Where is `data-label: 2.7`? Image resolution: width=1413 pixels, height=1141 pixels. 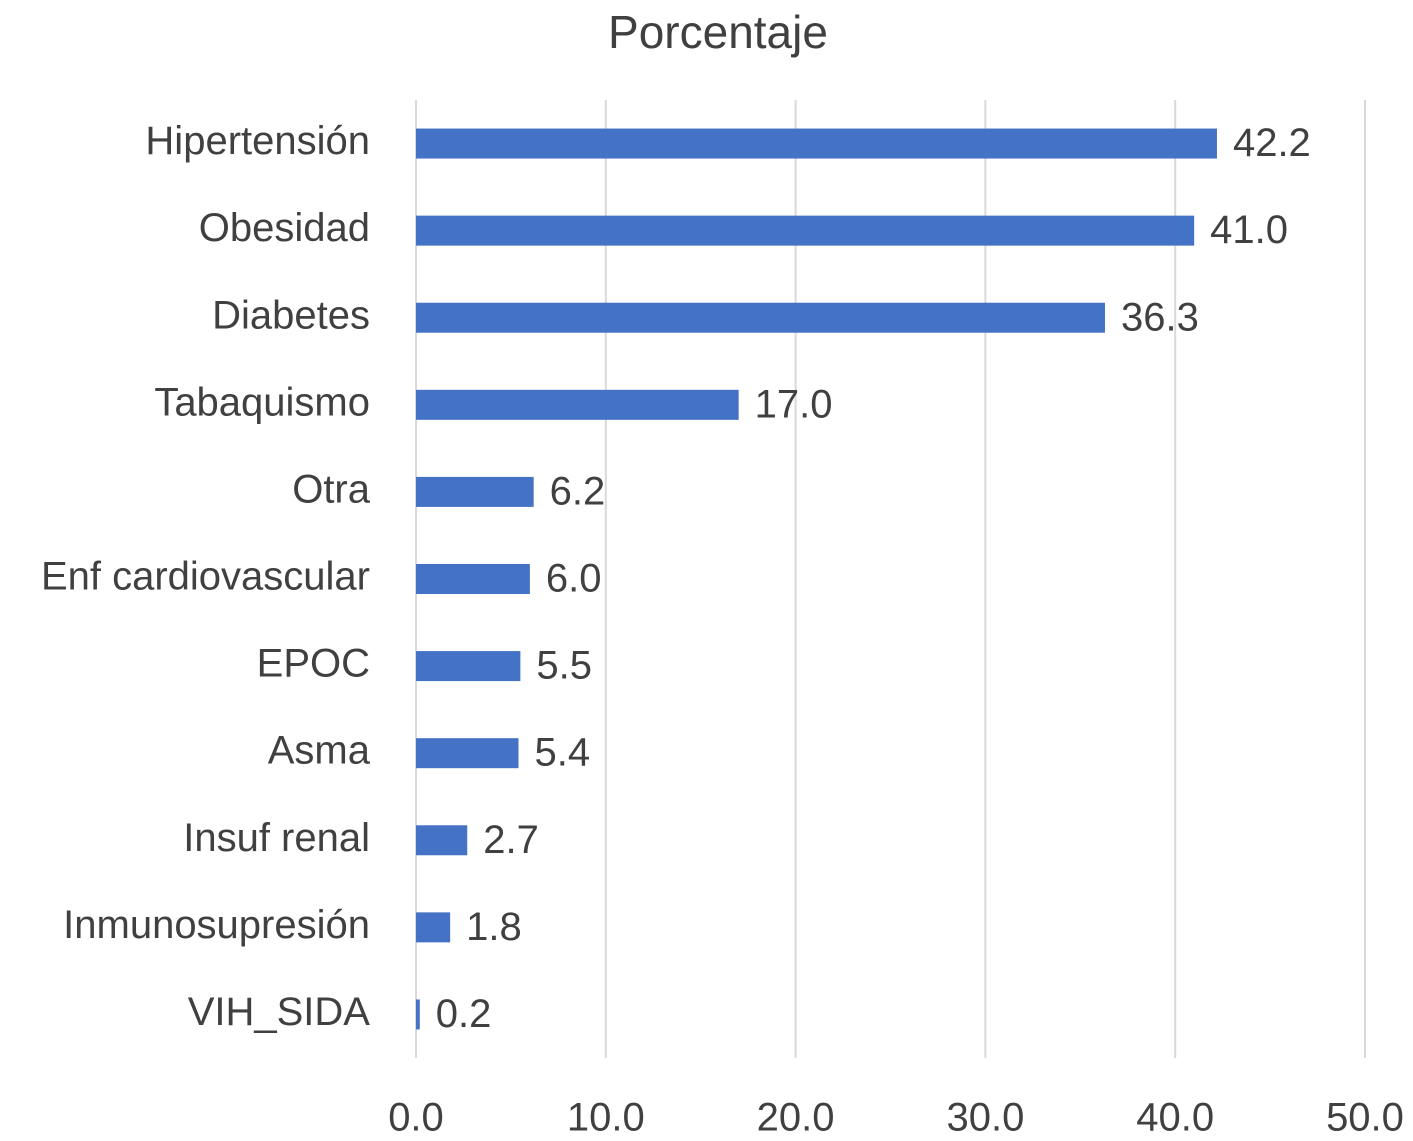 data-label: 2.7 is located at coordinates (511, 840).